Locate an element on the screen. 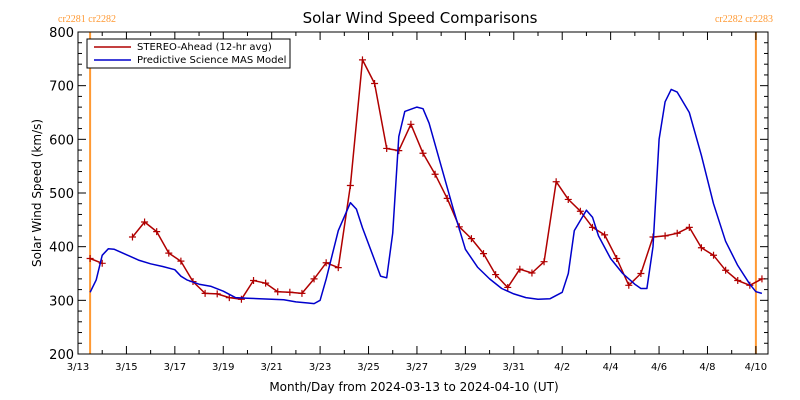  x-tick-label-3-31: 3/31 is located at coordinates (514, 367).